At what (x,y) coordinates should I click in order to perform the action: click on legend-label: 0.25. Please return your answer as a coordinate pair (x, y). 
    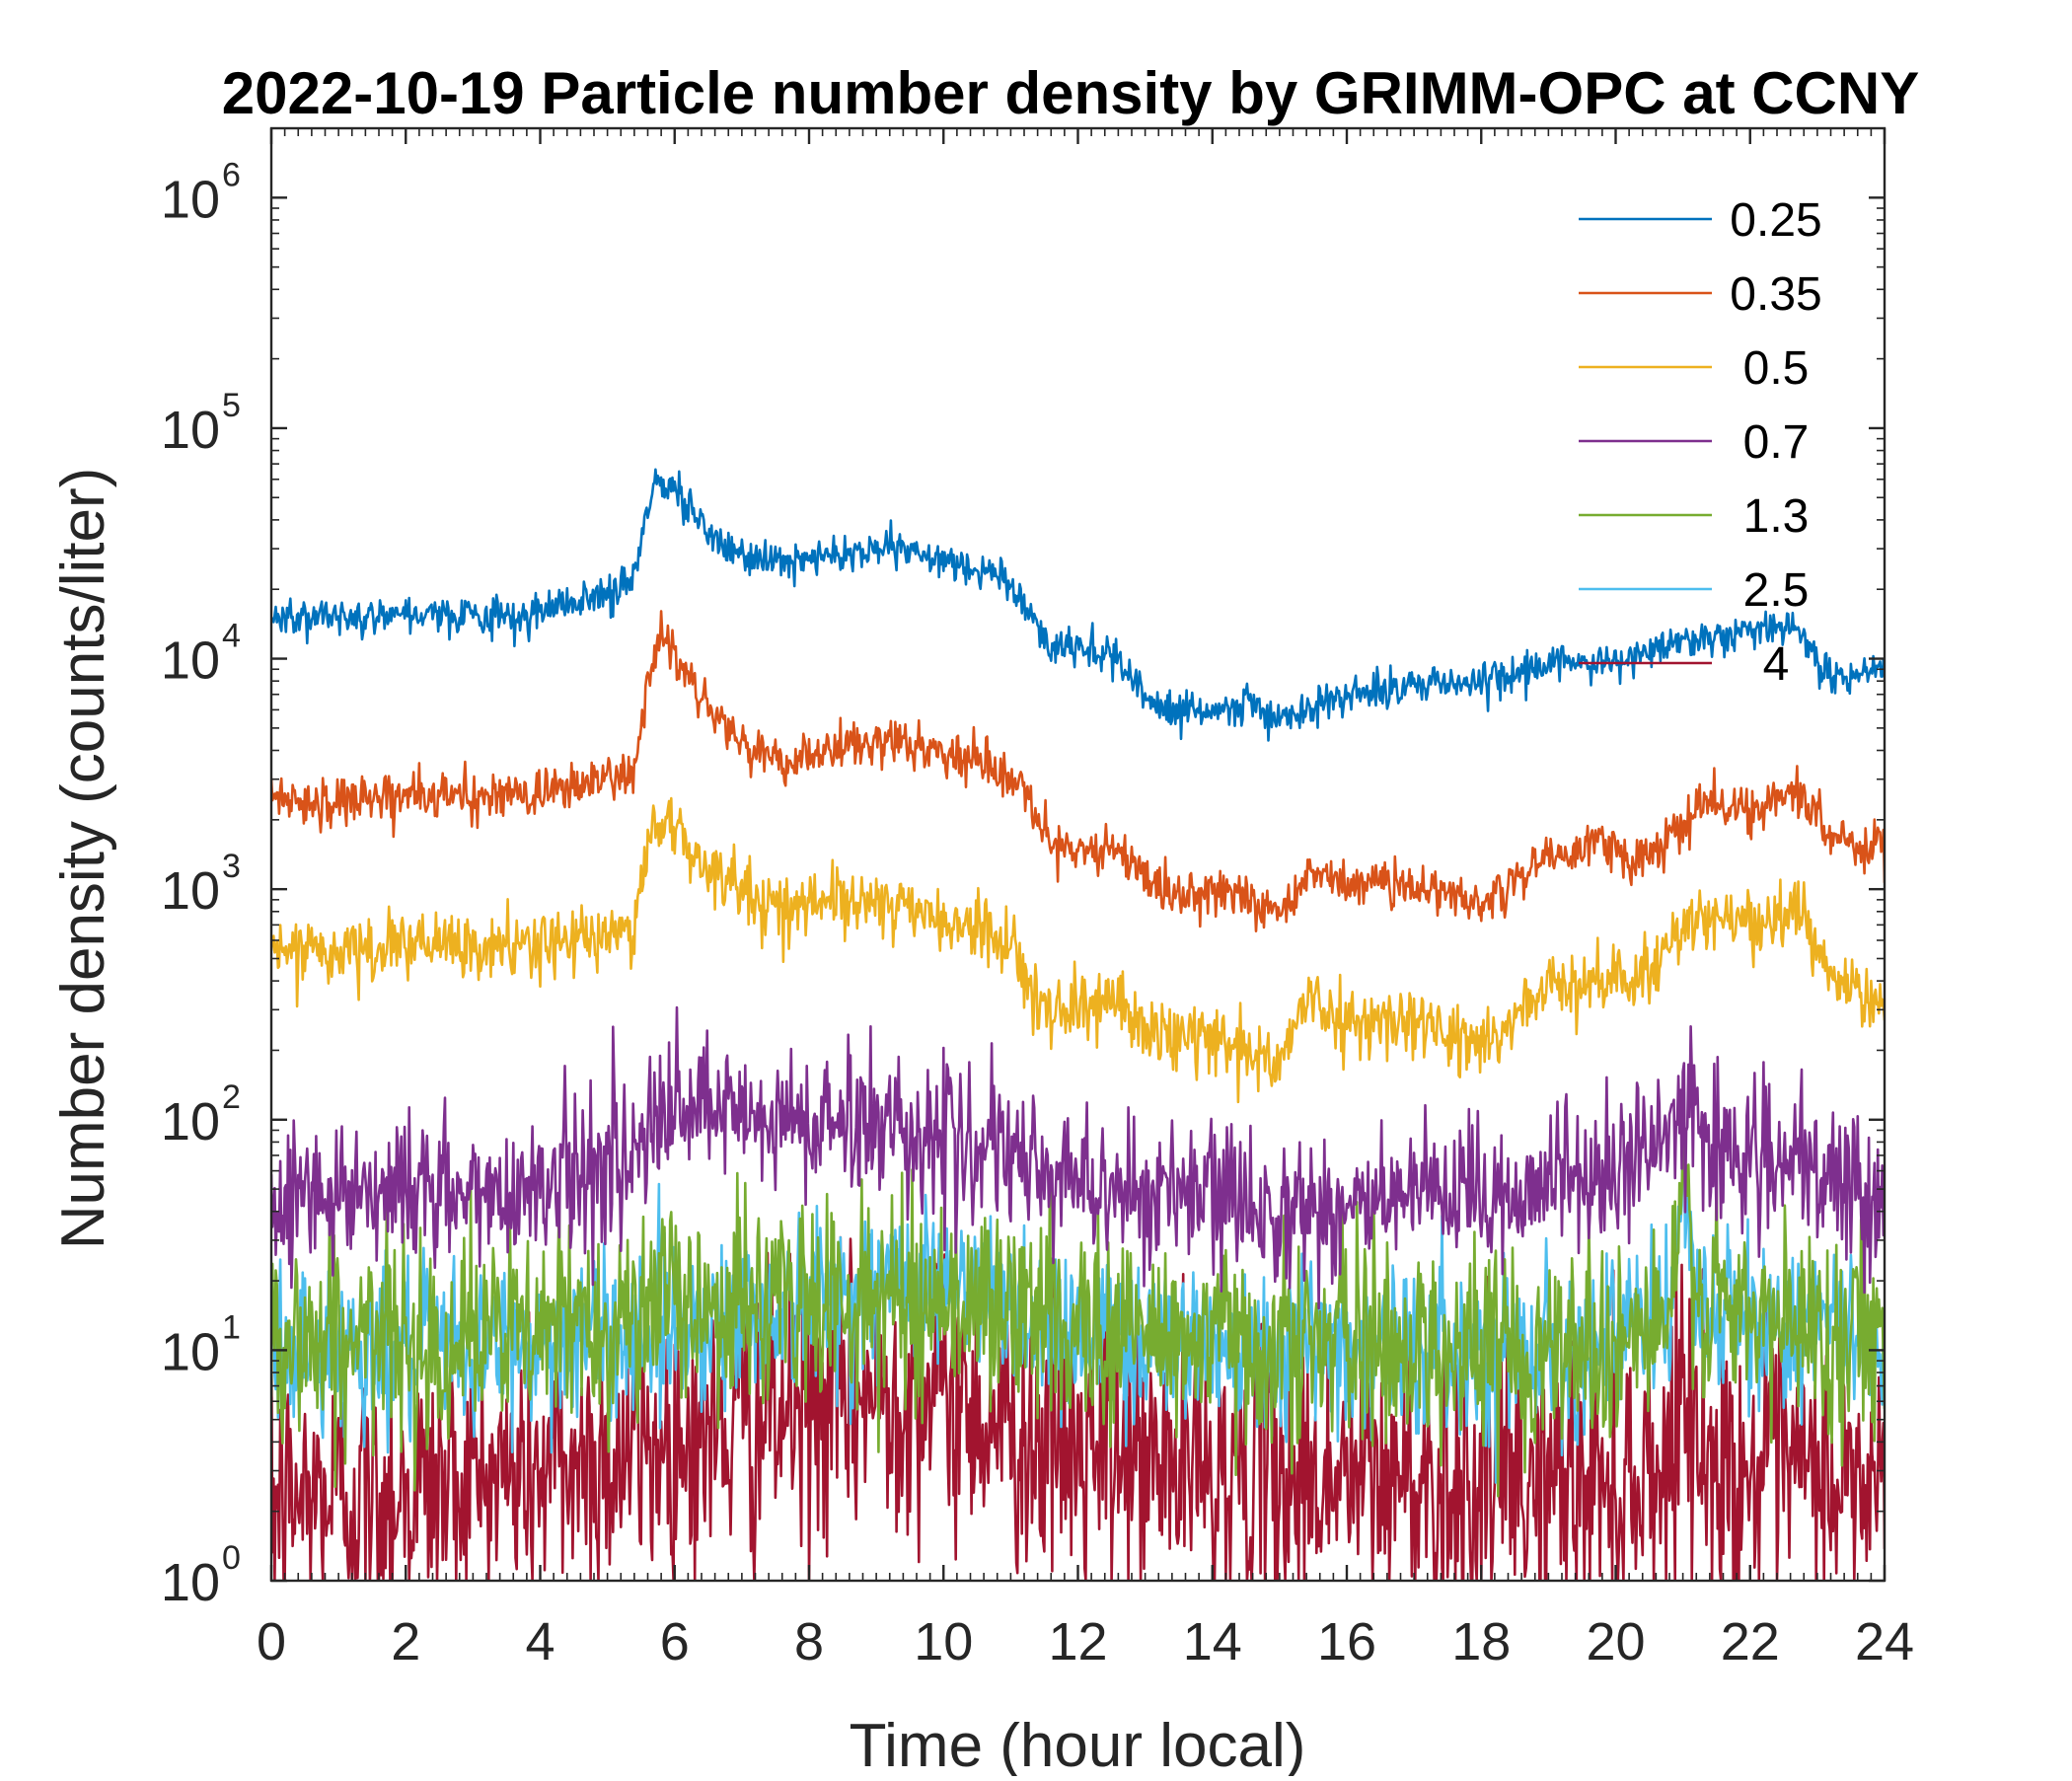
    Looking at the image, I should click on (1776, 220).